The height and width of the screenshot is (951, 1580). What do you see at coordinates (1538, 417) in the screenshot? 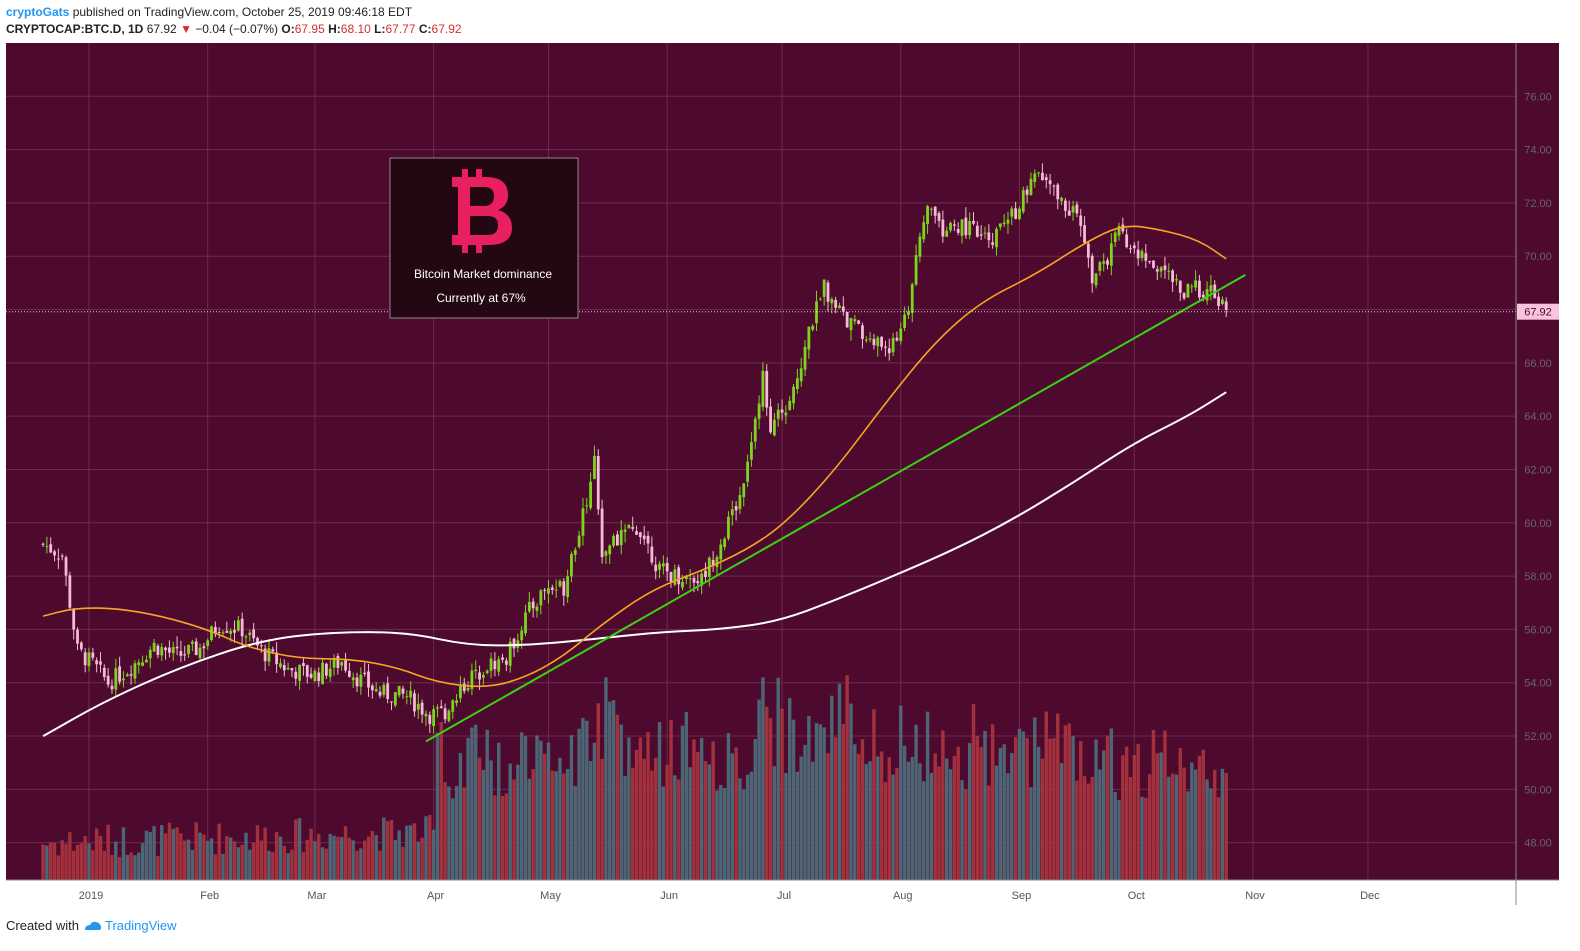
I see `y-tick-label: 64.00` at bounding box center [1538, 417].